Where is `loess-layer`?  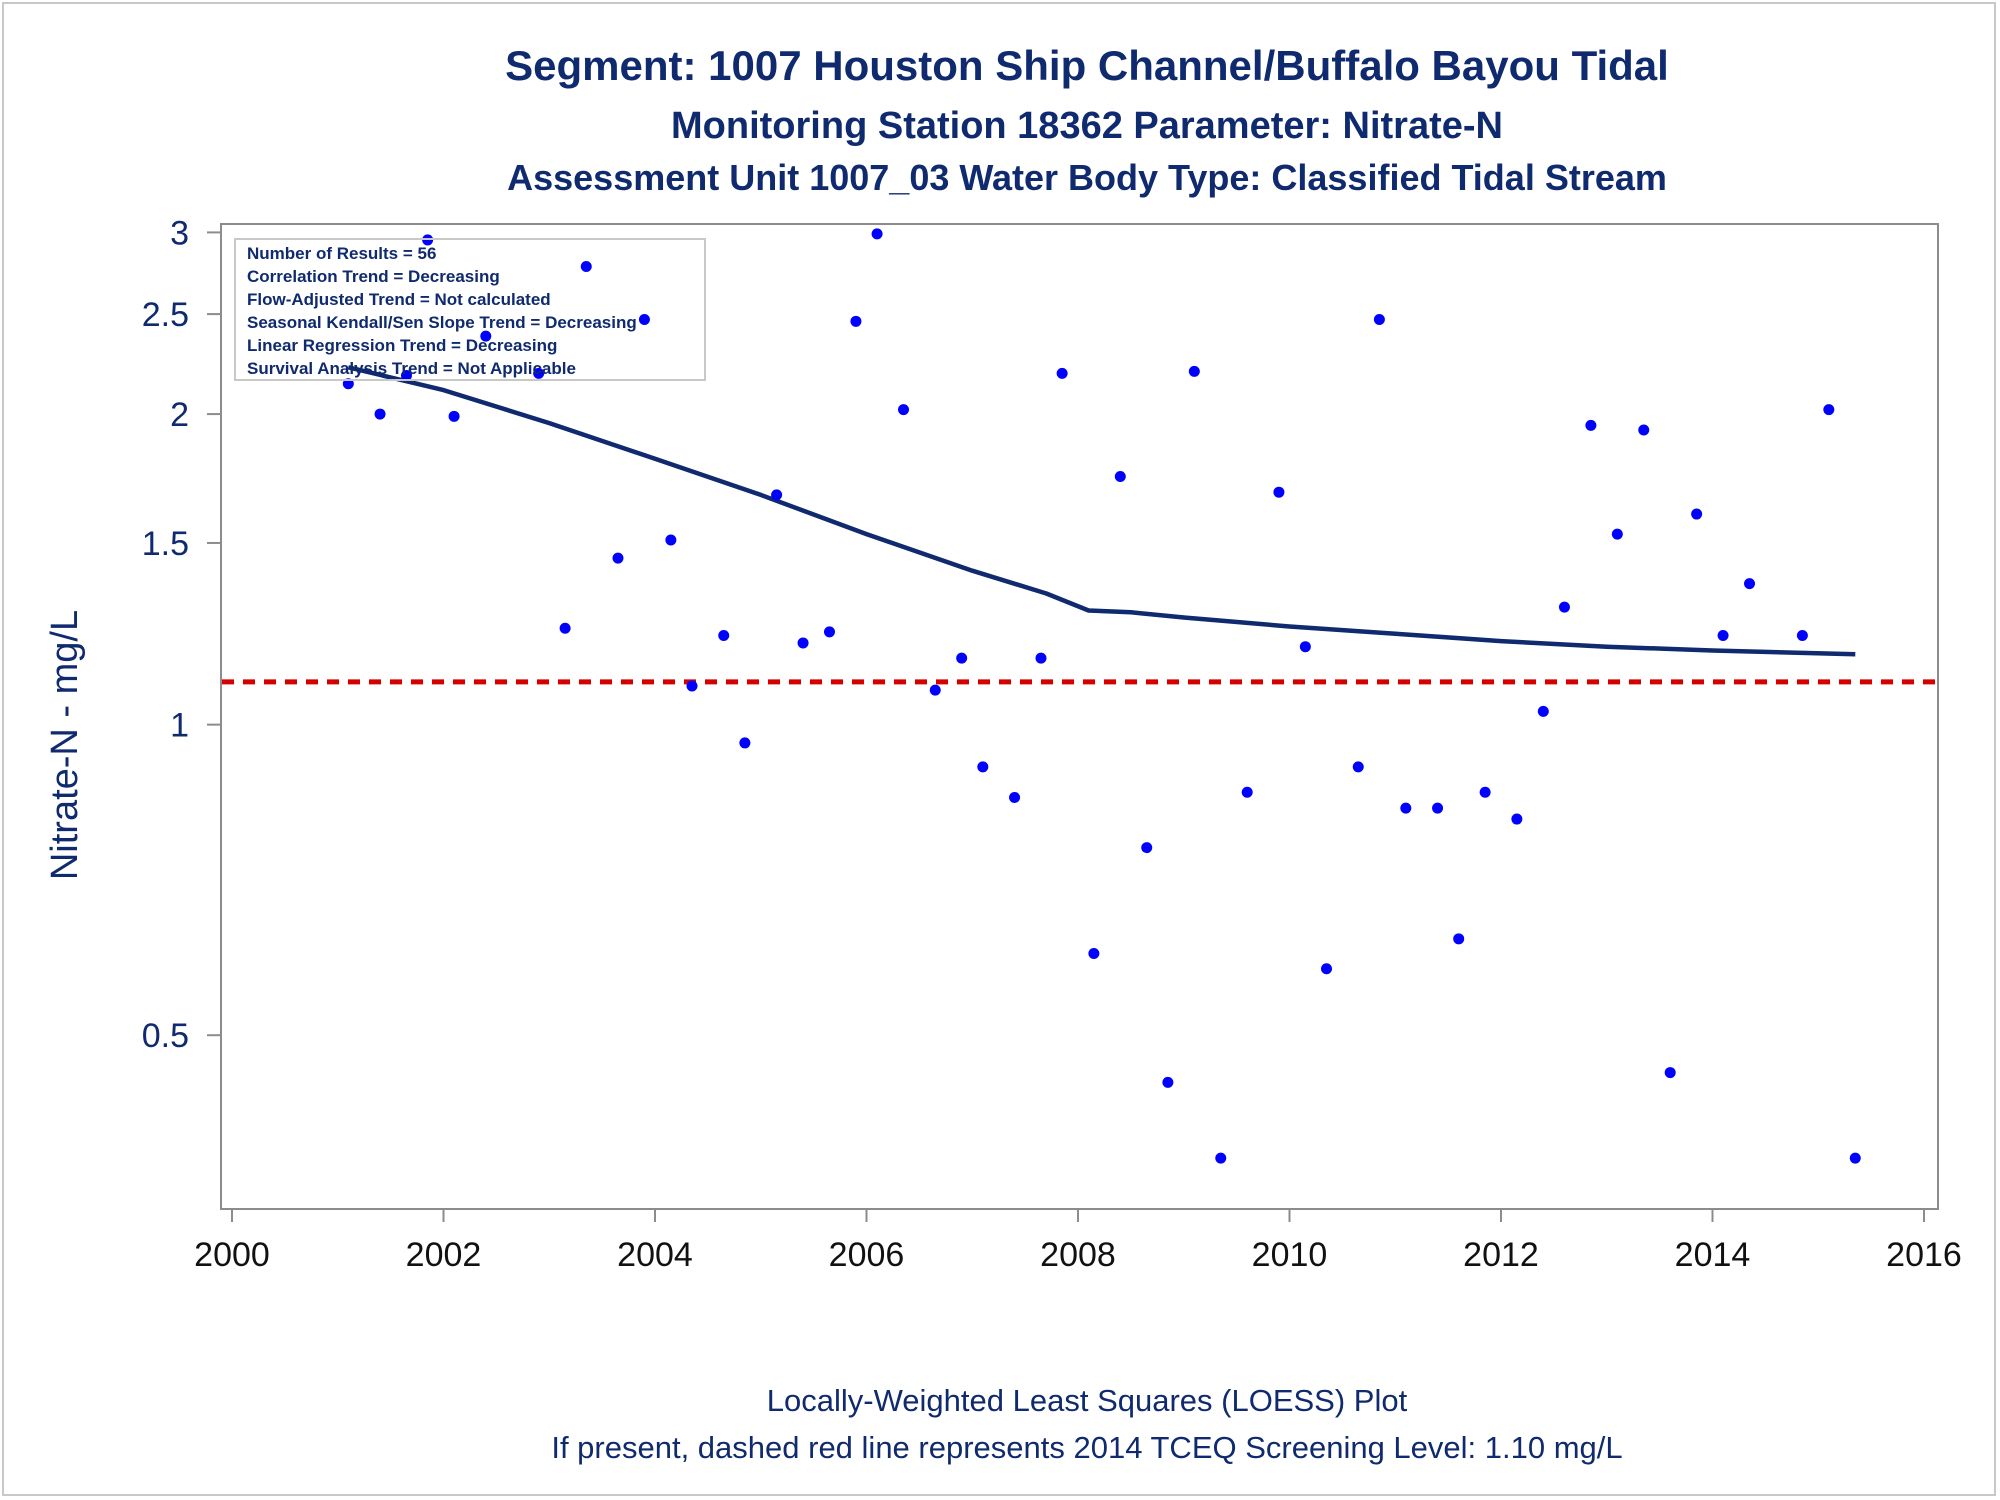 loess-layer is located at coordinates (1101, 511).